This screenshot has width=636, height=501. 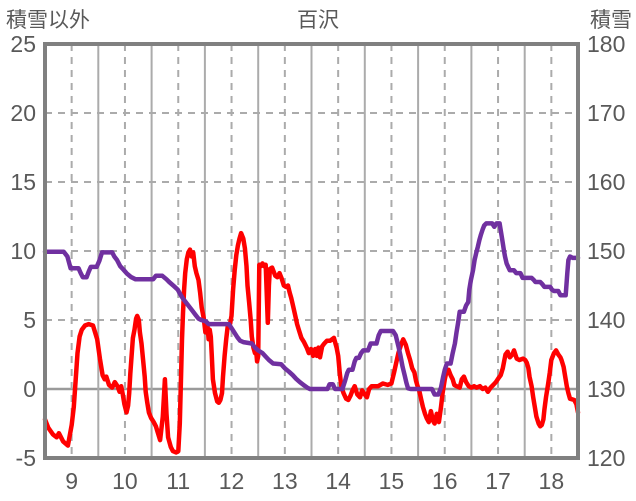 I want to click on right-tick-label: 120, so click(x=606, y=458).